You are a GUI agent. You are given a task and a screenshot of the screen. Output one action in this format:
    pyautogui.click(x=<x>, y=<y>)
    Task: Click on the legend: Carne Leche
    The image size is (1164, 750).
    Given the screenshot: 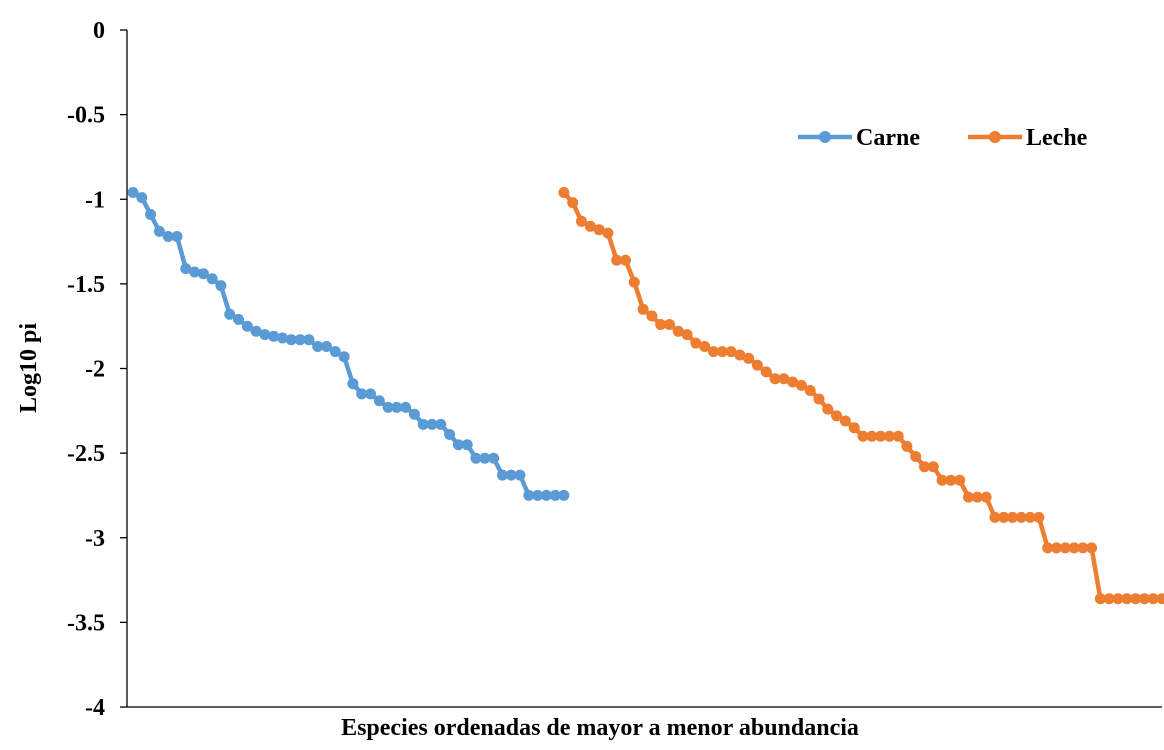 What is the action you would take?
    pyautogui.click(x=943, y=138)
    